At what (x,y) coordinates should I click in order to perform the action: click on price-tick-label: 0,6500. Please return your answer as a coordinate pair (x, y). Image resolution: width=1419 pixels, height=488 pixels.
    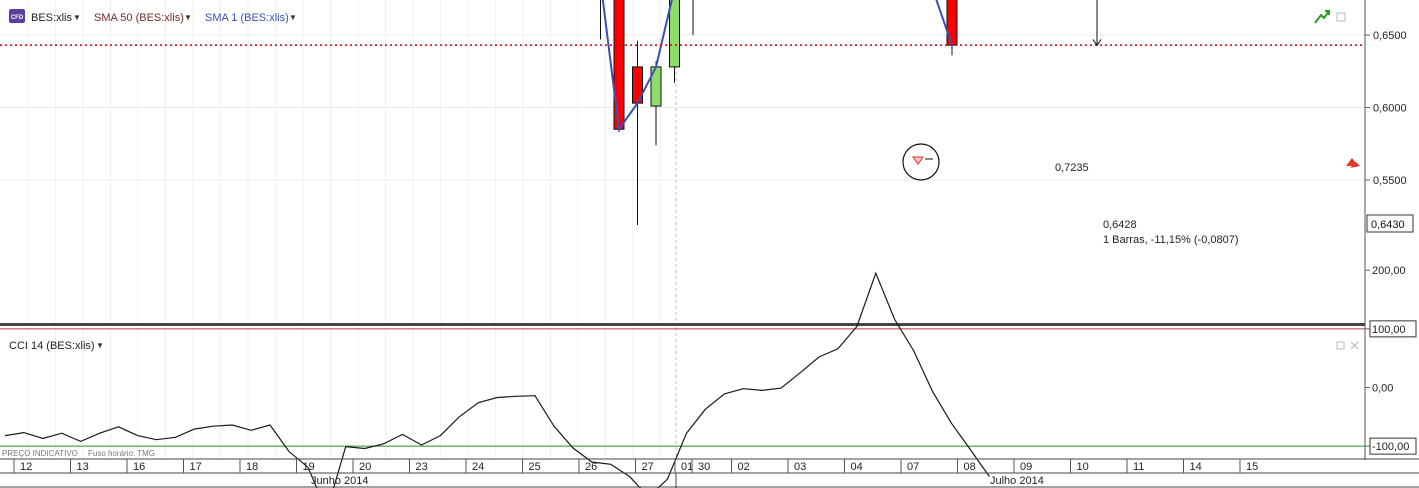
    Looking at the image, I should click on (1390, 36).